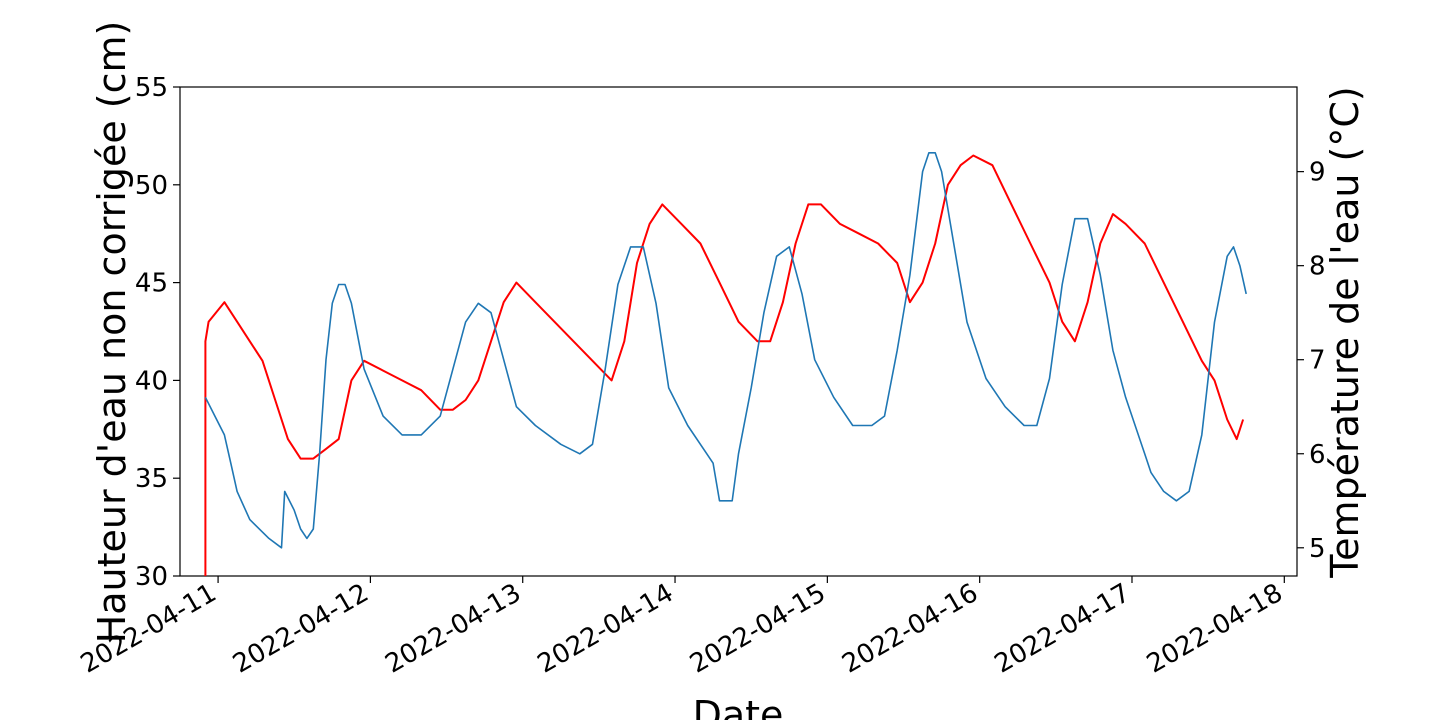 The image size is (1440, 720). What do you see at coordinates (151, 479) in the screenshot?
I see `y-left-tick-label: 35` at bounding box center [151, 479].